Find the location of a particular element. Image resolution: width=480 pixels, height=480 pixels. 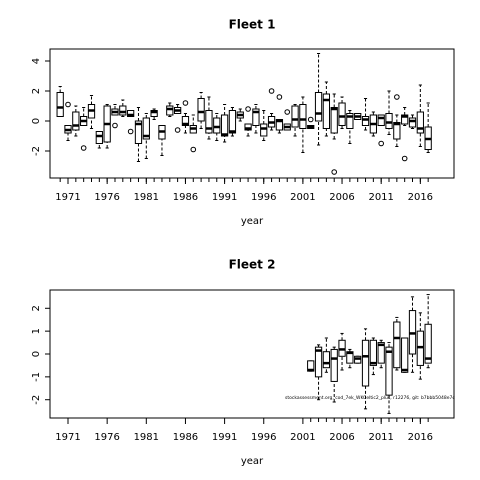

y-tick-label: -1 is located at coordinates (36, 377).